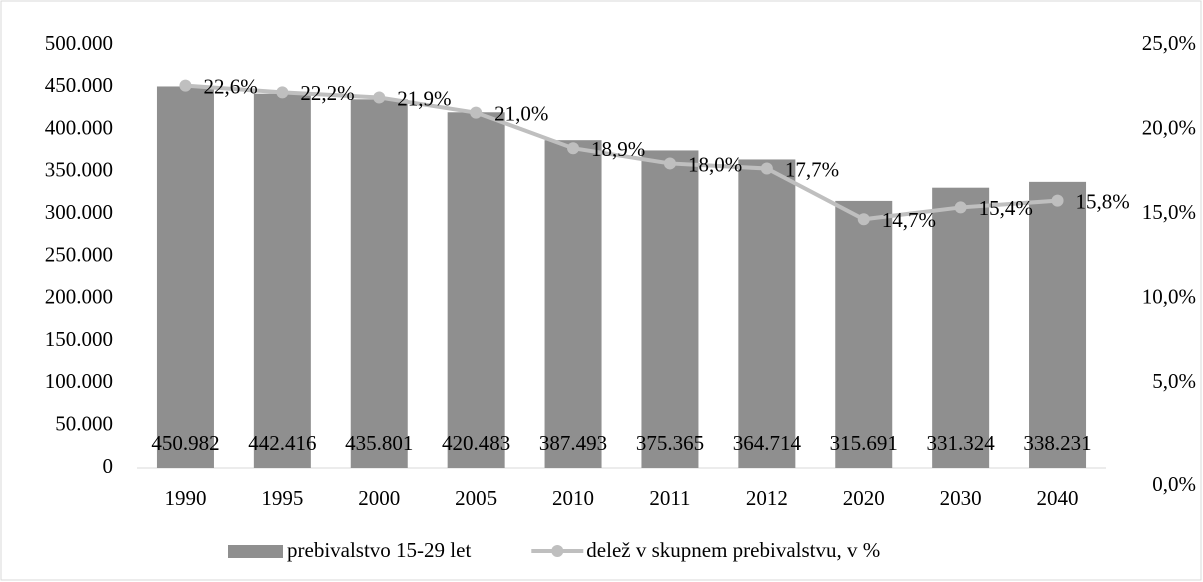 The image size is (1203, 582). Describe the element at coordinates (670, 443) in the screenshot. I see `bar-label: 375.365` at that location.